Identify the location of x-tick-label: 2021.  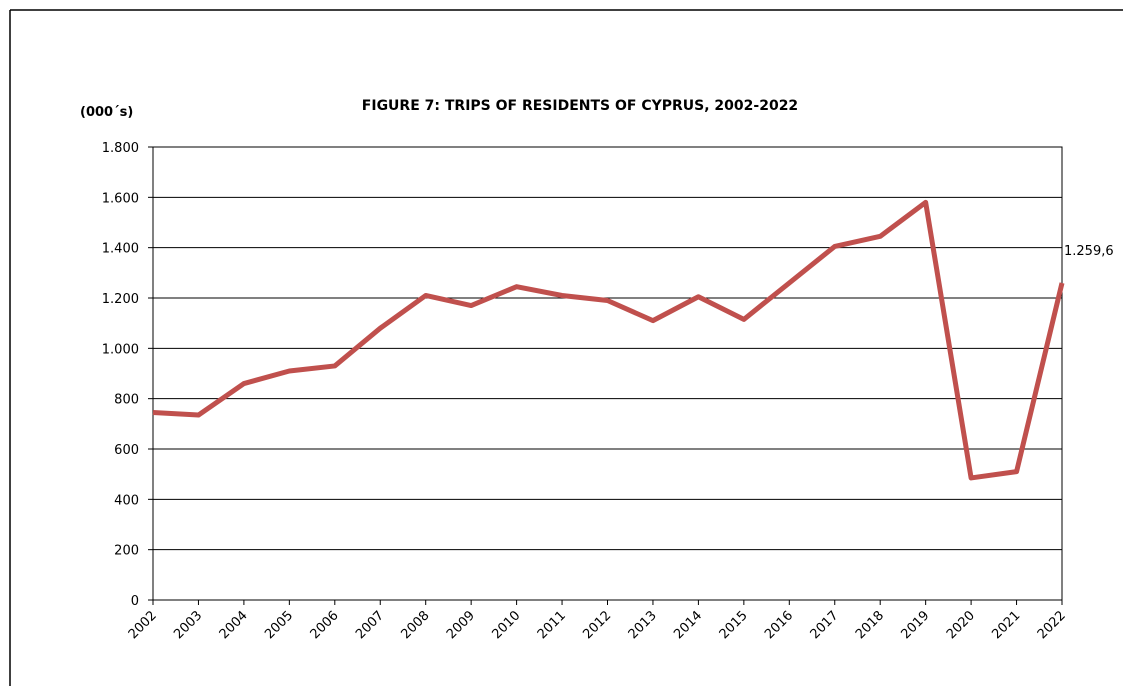
(1006, 625).